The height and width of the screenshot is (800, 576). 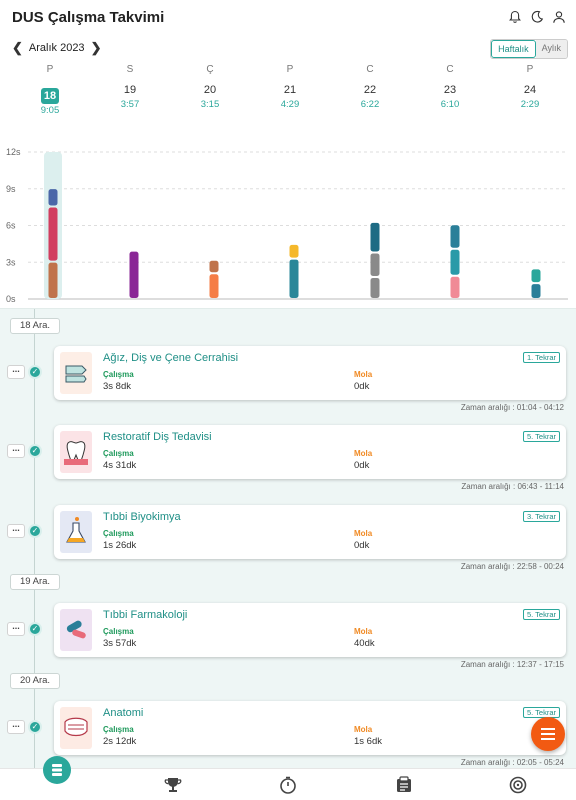 What do you see at coordinates (512, 486) in the screenshot?
I see `time-range: Zaman aralığı : 06:43 - 11:14` at bounding box center [512, 486].